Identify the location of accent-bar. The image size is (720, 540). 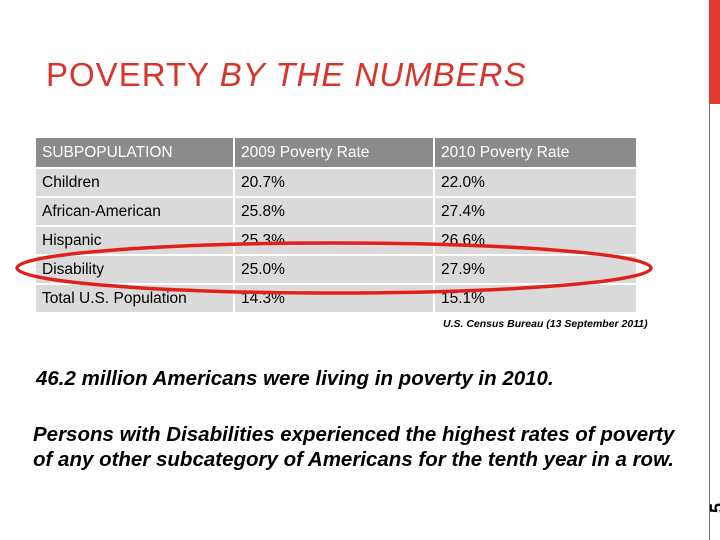
(714, 52).